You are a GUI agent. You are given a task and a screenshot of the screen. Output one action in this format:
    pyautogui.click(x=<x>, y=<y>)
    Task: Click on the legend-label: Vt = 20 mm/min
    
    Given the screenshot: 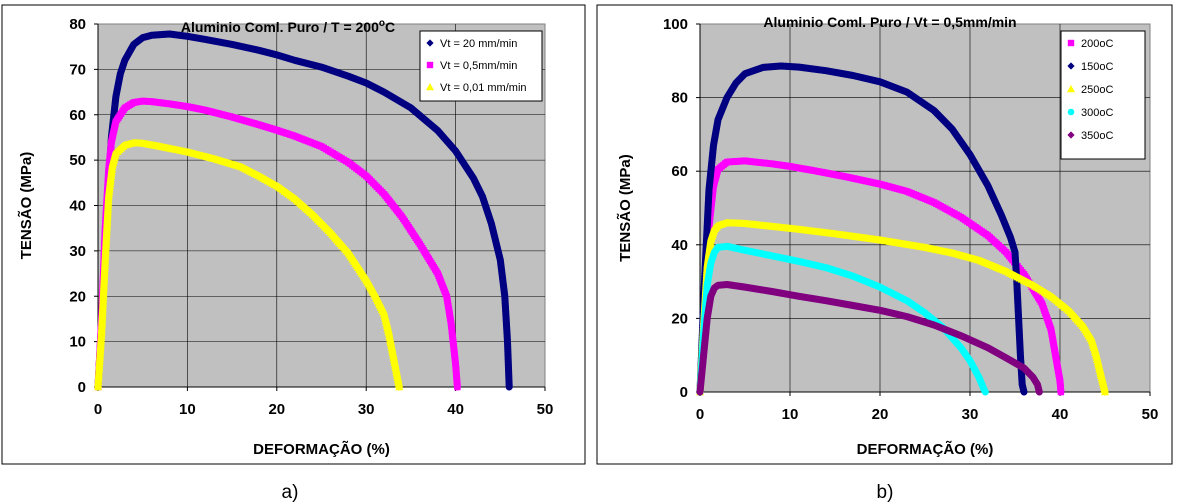 What is the action you would take?
    pyautogui.click(x=478, y=44)
    